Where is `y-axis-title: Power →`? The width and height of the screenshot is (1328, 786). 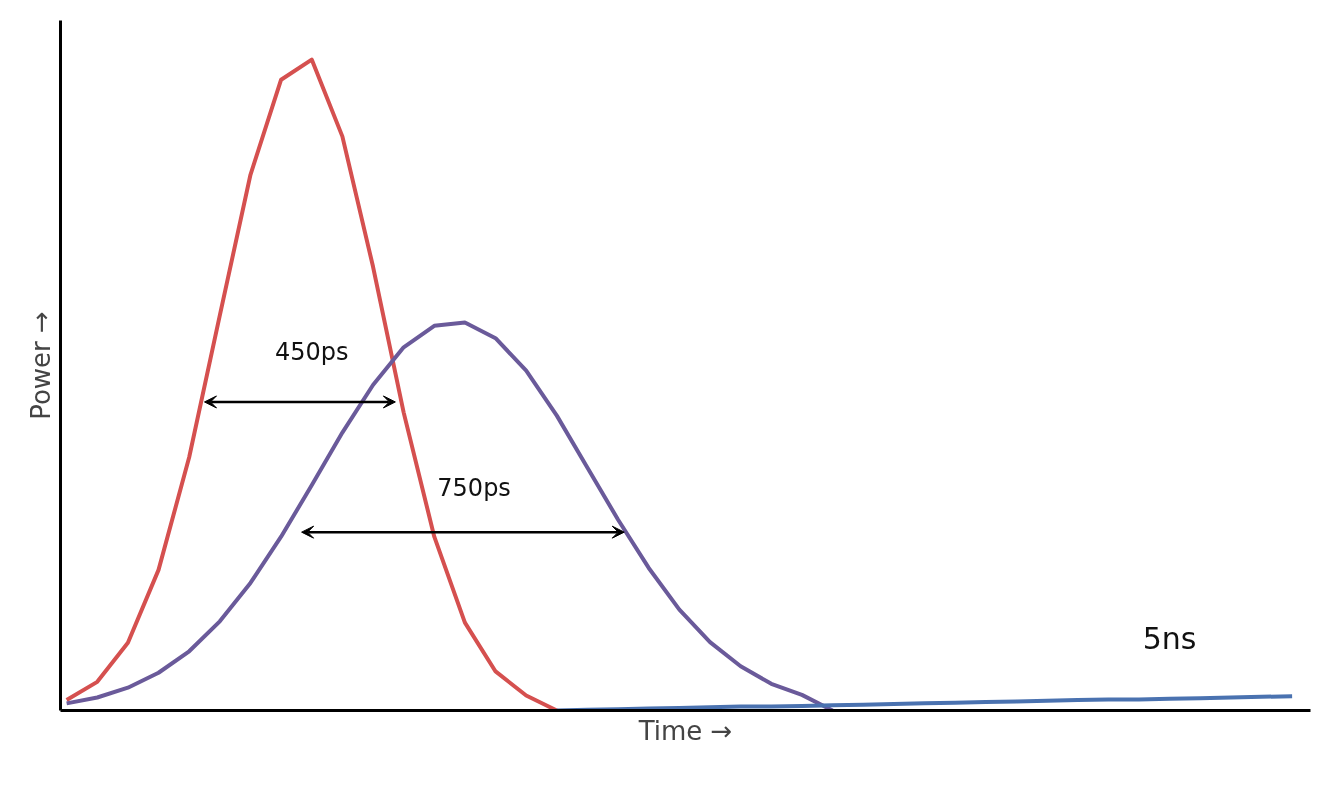 y-axis-title: Power → is located at coordinates (40, 365).